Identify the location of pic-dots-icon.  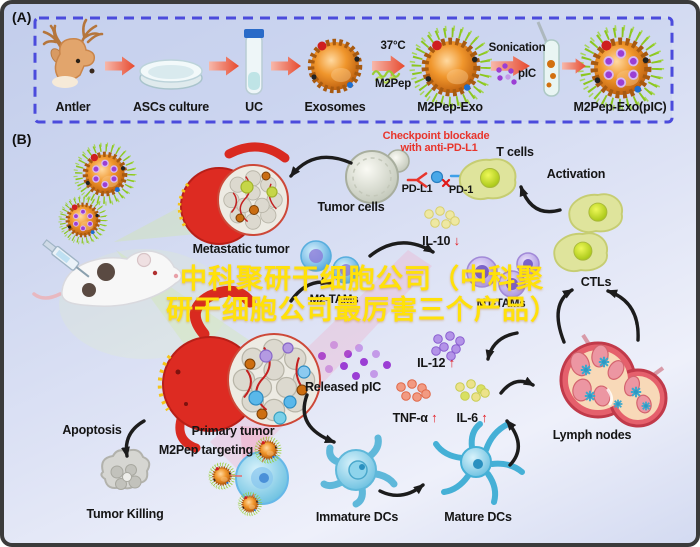
(506, 74).